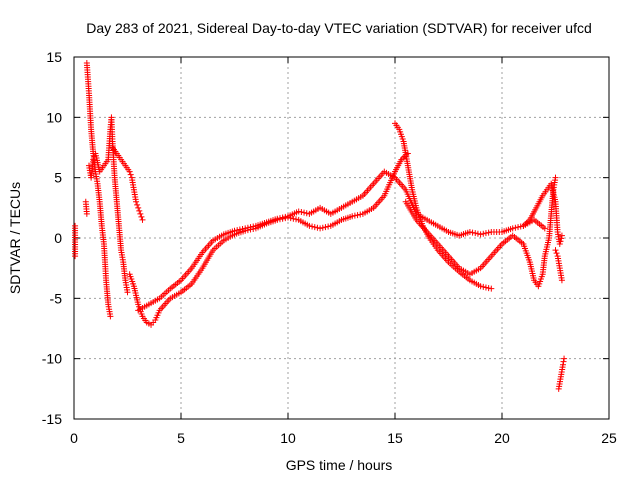 Image resolution: width=640 pixels, height=480 pixels. Describe the element at coordinates (54, 117) in the screenshot. I see `y-tick-label: 10` at that location.